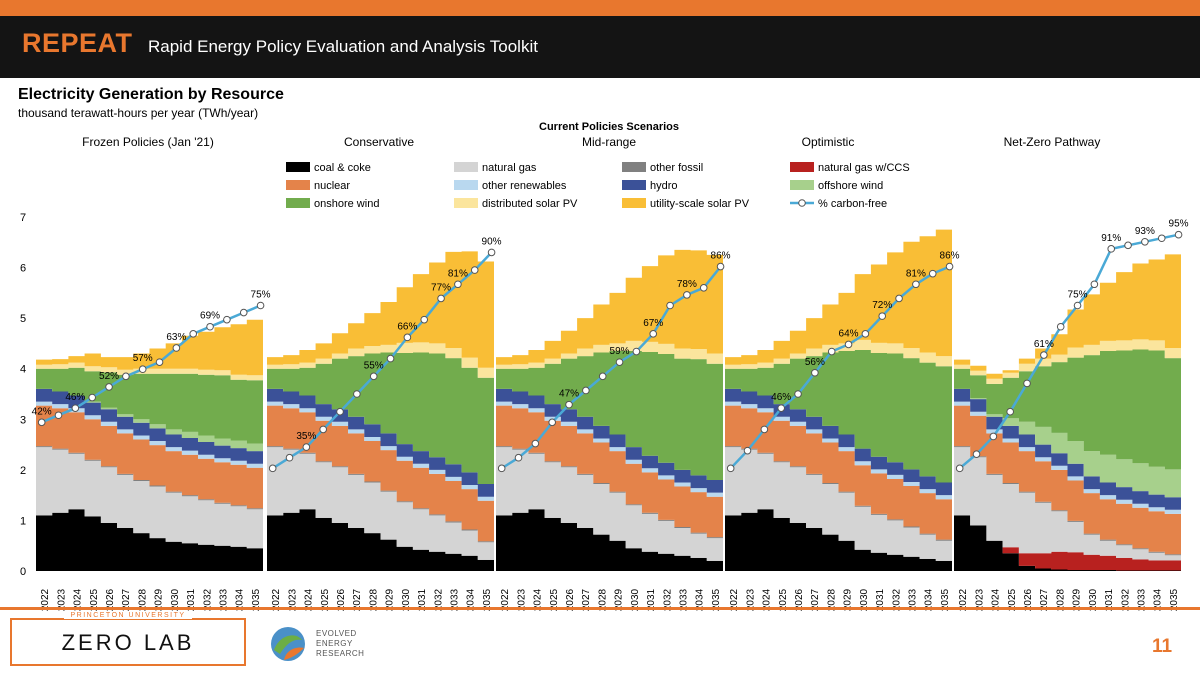  Describe the element at coordinates (1052, 142) in the screenshot. I see `panel-title-5: Net-Zero Pathway` at that location.